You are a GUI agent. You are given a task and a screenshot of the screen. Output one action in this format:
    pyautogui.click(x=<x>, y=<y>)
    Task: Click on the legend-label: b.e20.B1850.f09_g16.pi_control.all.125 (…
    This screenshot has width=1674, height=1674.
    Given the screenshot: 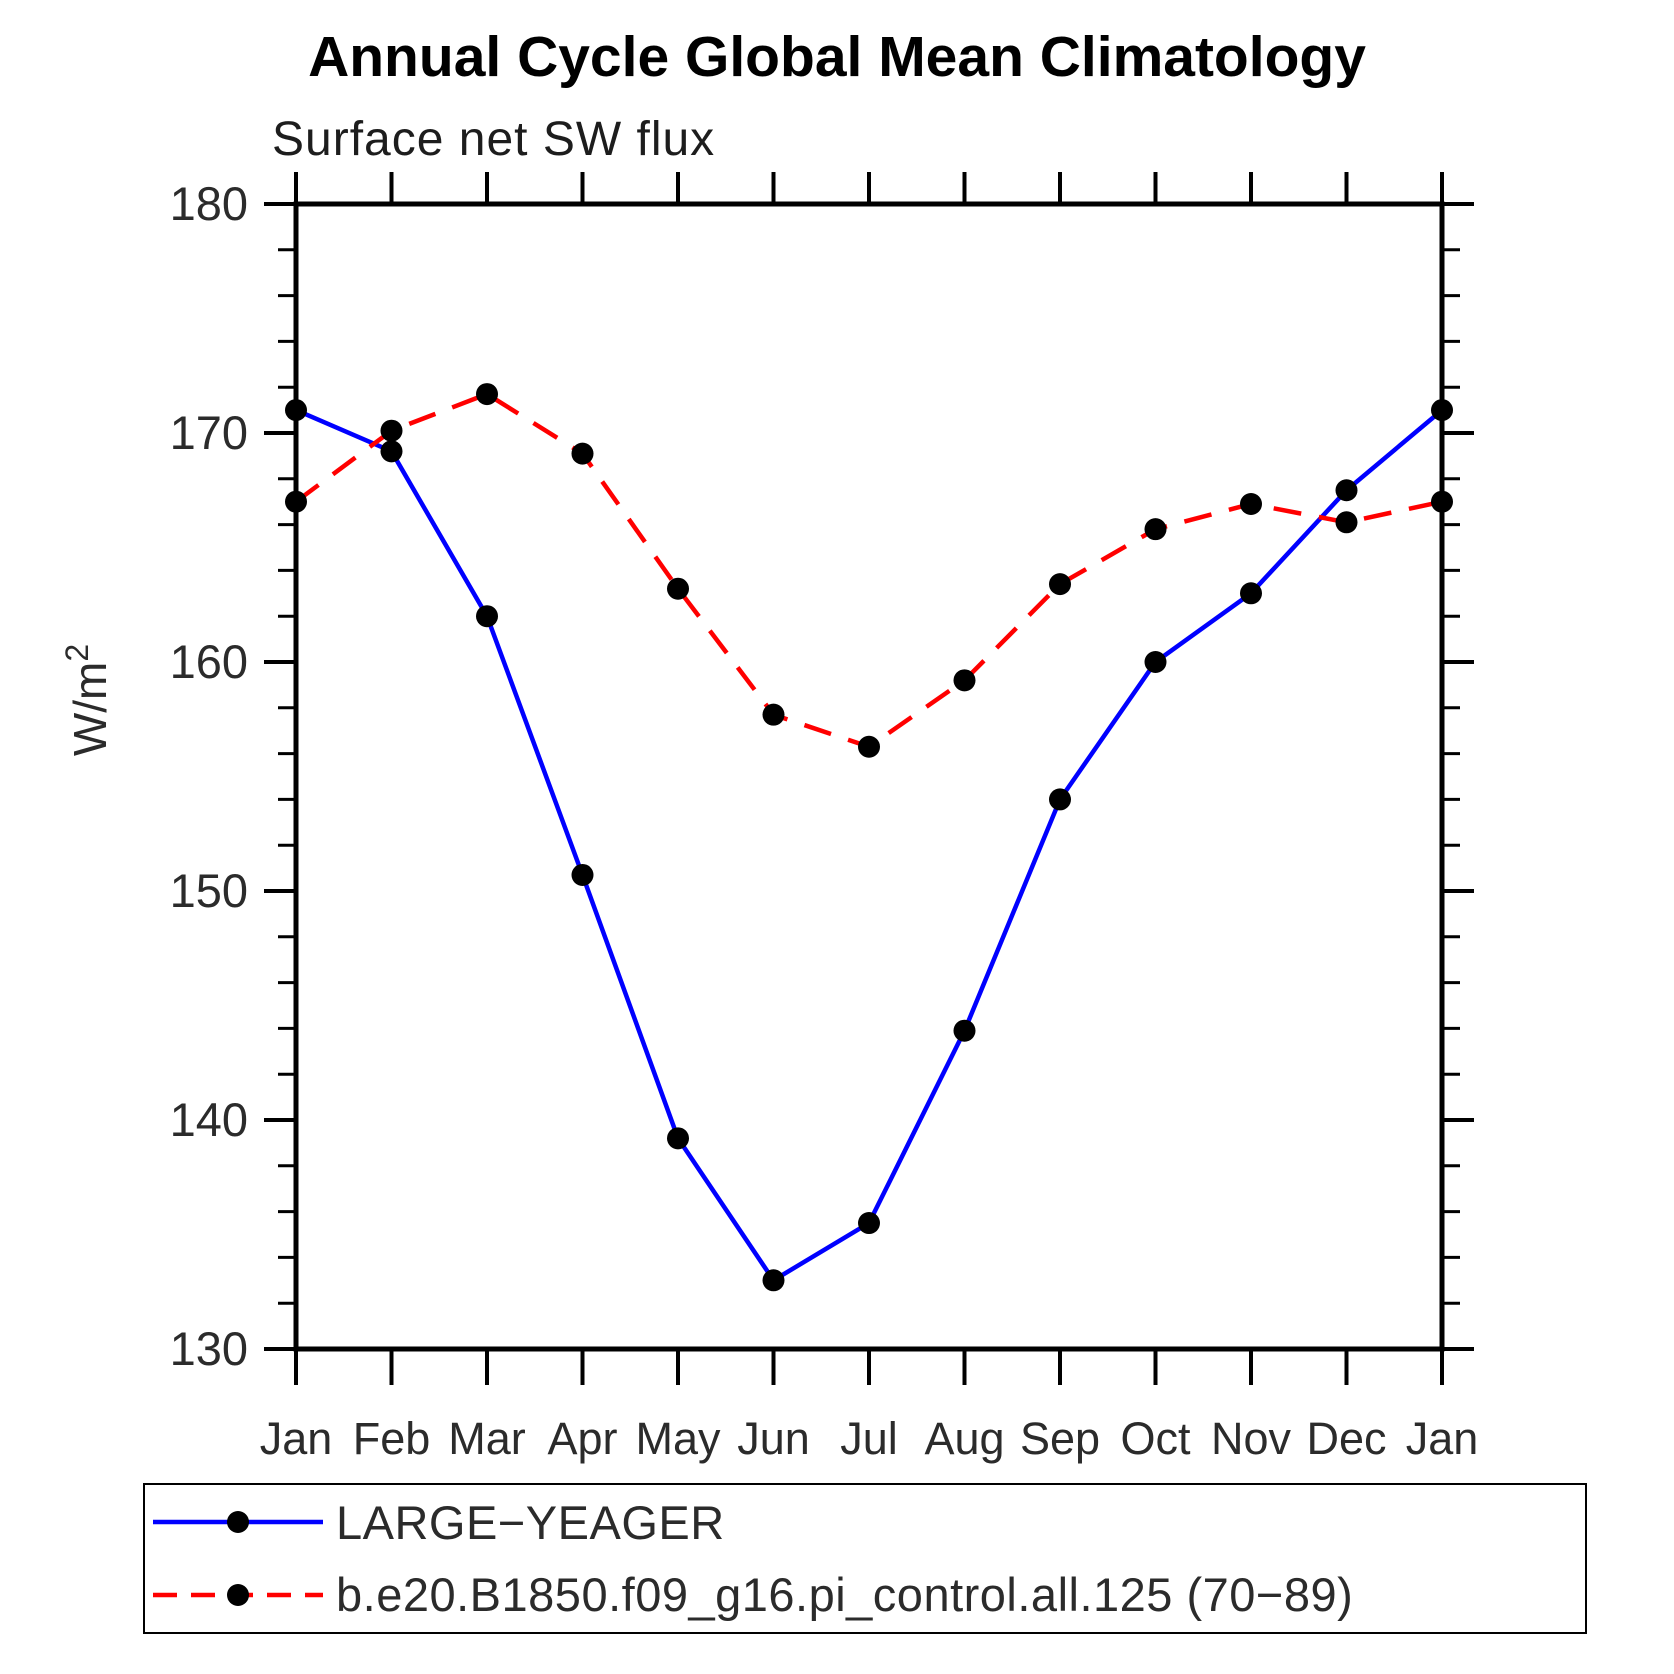 What is the action you would take?
    pyautogui.click(x=845, y=1595)
    